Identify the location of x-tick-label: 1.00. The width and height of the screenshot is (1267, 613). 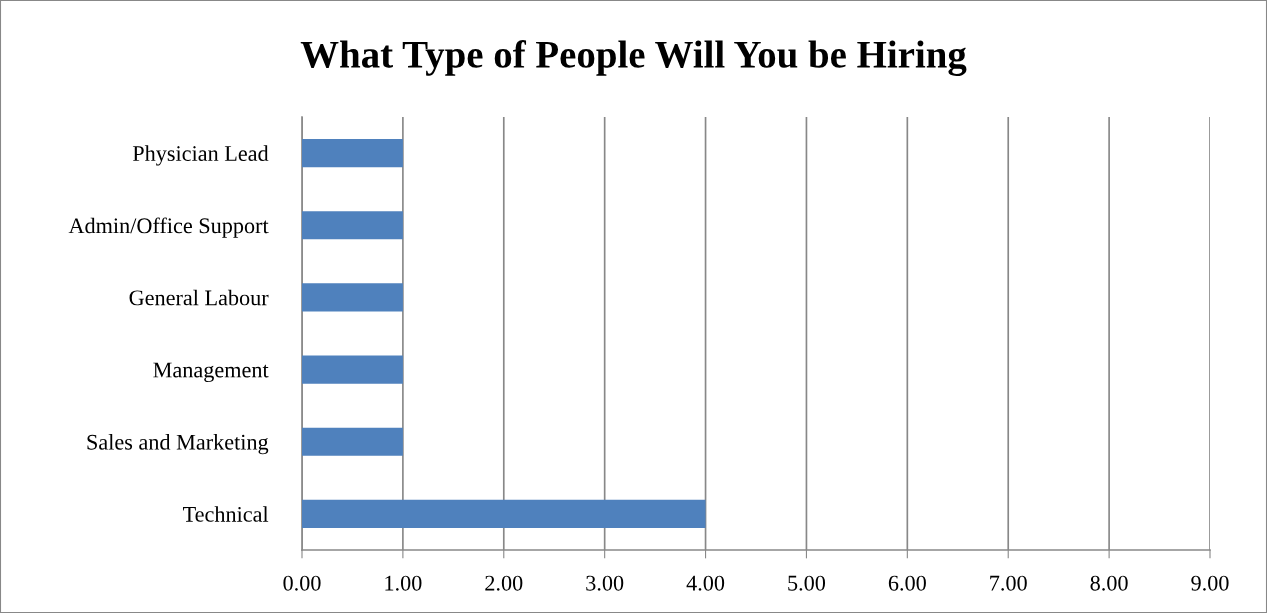
(403, 583).